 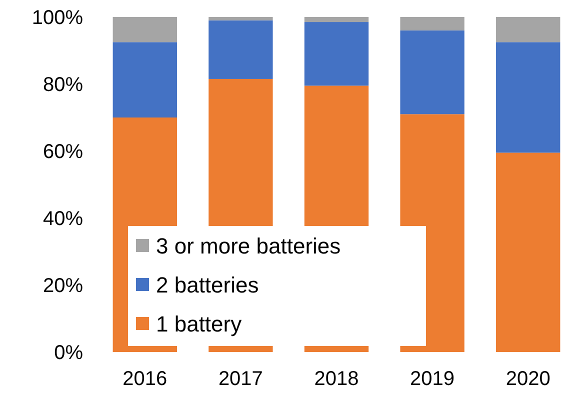 I want to click on y-tick-label: 40%, so click(x=63, y=219).